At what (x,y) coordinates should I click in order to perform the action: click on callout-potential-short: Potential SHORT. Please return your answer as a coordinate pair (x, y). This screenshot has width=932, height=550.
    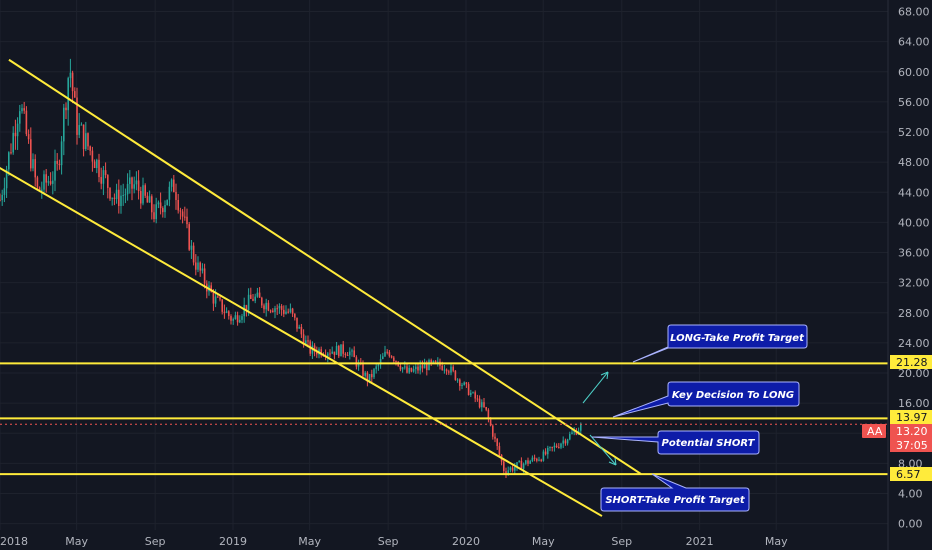
    Looking at the image, I should click on (675, 442).